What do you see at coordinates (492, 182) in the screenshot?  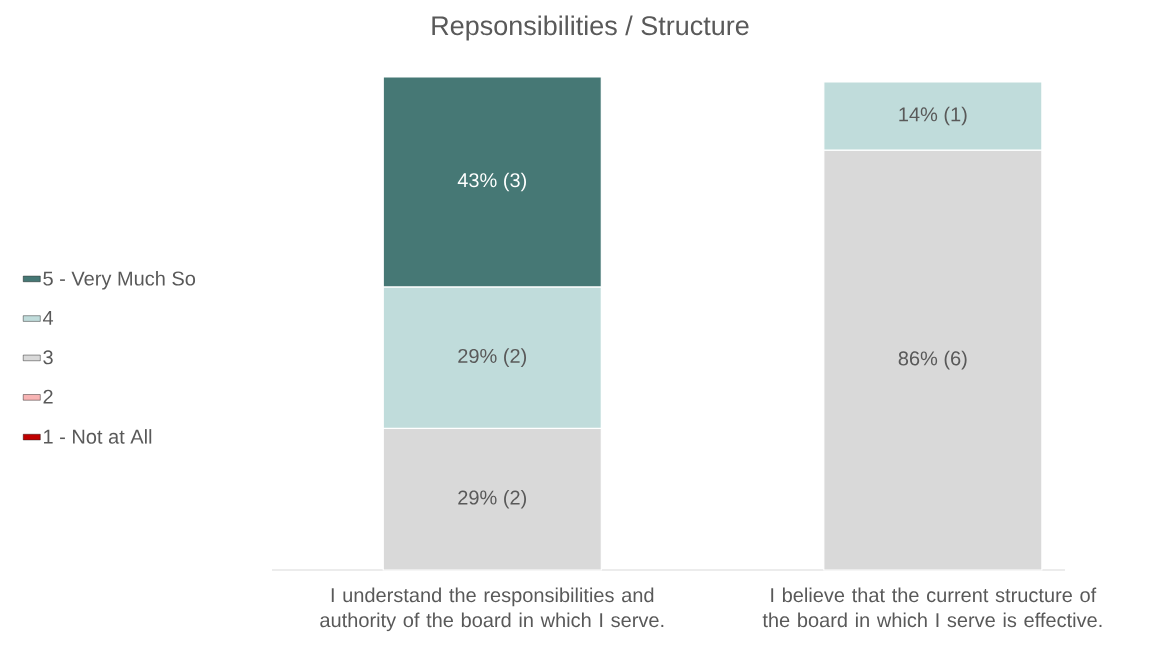 I see `data-label: 43% (3)` at bounding box center [492, 182].